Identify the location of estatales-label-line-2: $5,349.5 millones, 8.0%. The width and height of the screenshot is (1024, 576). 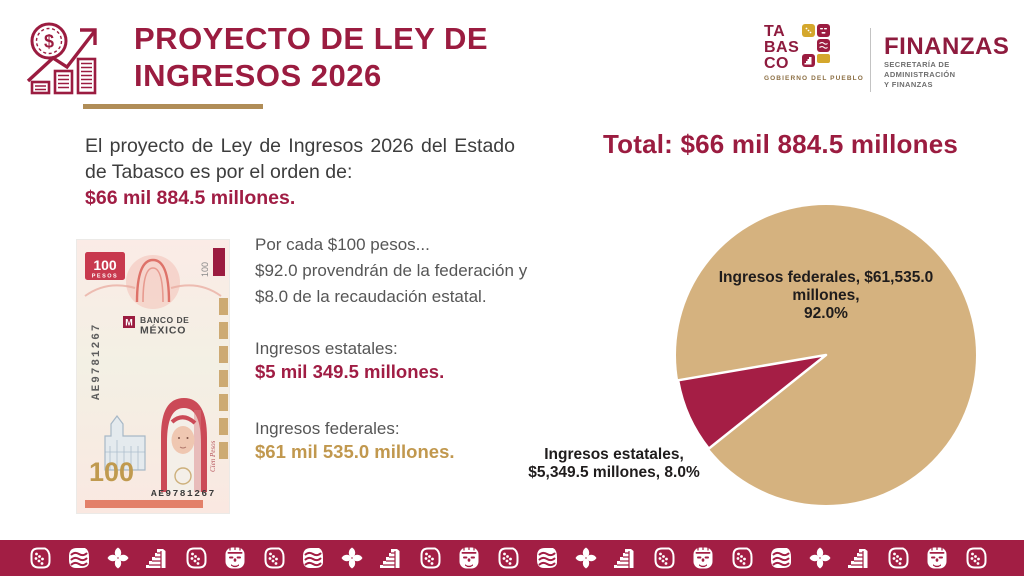
(614, 472).